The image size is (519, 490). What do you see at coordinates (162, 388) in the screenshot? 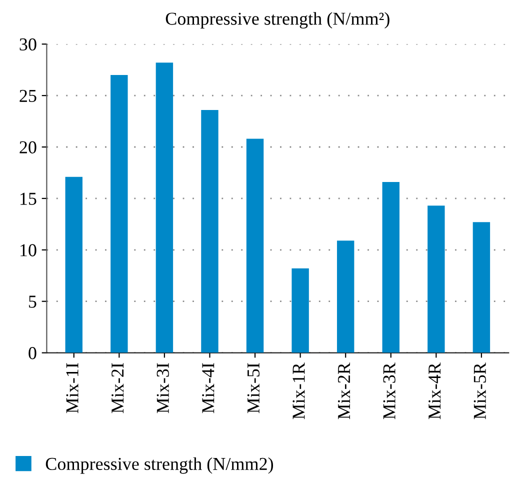
I see `x-tick-label: Mix-3I` at bounding box center [162, 388].